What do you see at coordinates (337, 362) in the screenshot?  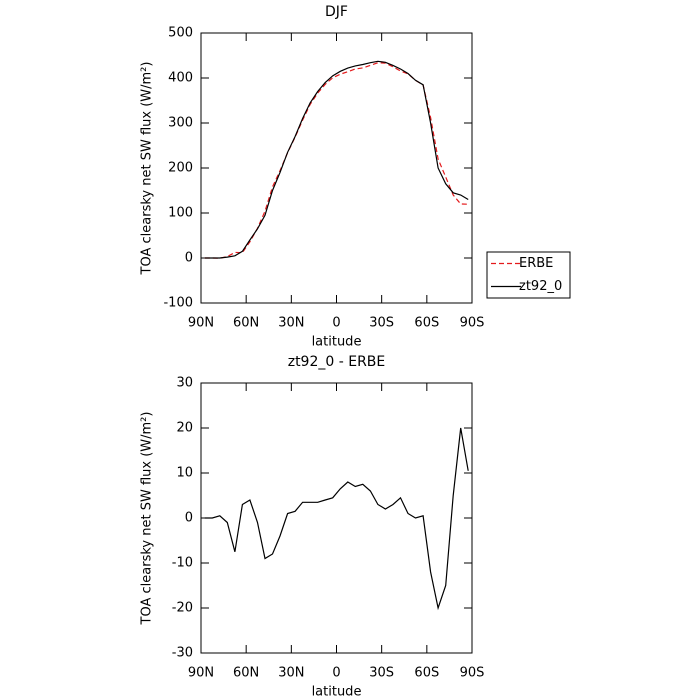 I see `chart-title: zt92_0 - ERBE` at bounding box center [337, 362].